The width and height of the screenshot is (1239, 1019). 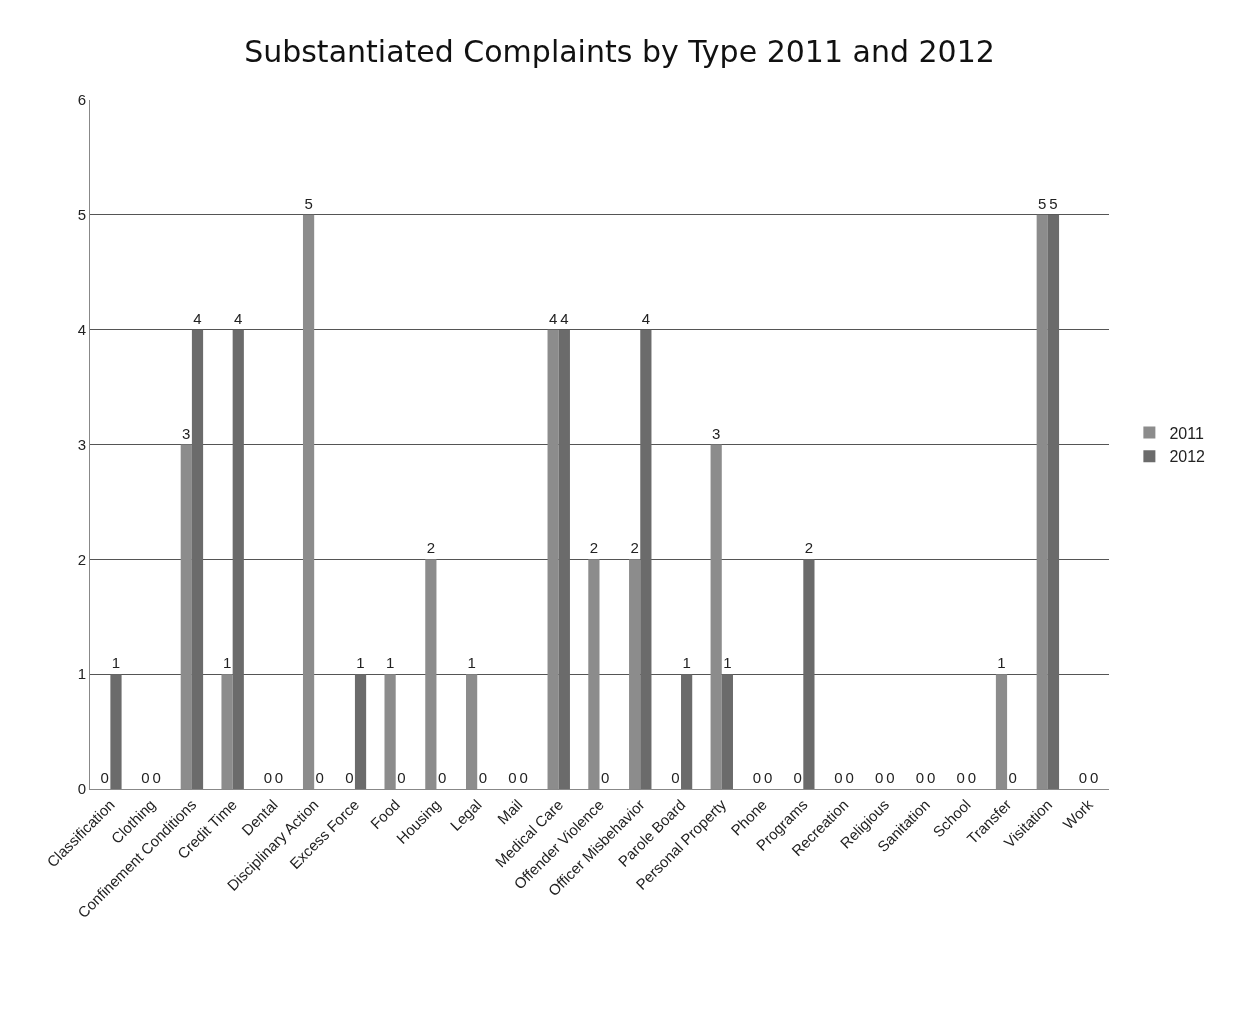 I want to click on y-tick-label: 1, so click(x=81, y=674).